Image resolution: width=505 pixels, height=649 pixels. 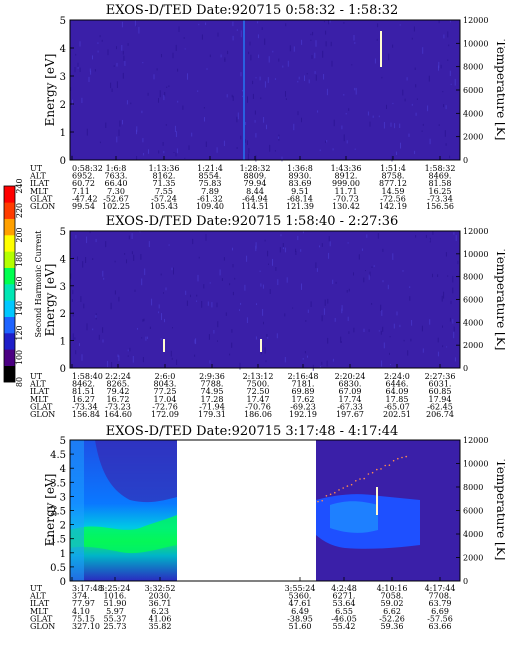 I want to click on panel-3-y2tick-label-3: 6000, so click(x=473, y=511).